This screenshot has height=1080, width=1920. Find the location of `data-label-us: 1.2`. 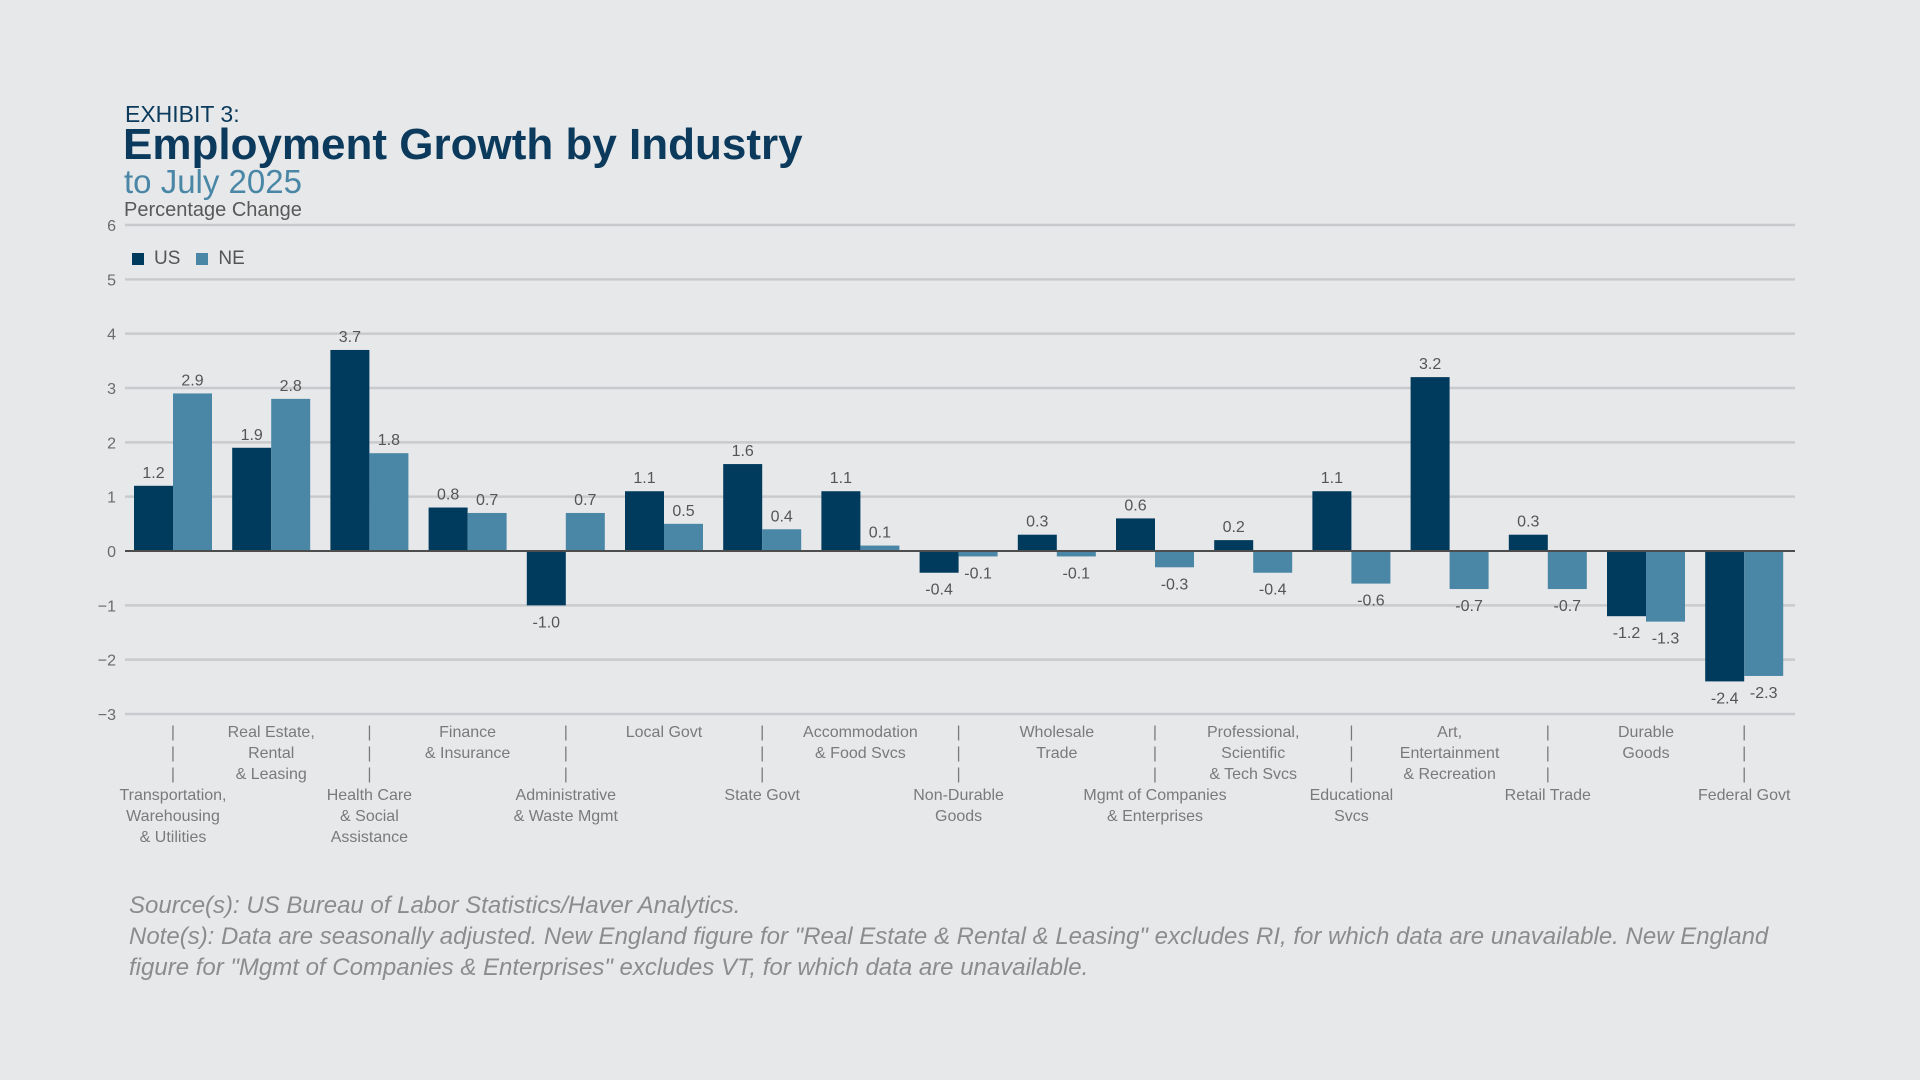

data-label-us: 1.2 is located at coordinates (153, 473).